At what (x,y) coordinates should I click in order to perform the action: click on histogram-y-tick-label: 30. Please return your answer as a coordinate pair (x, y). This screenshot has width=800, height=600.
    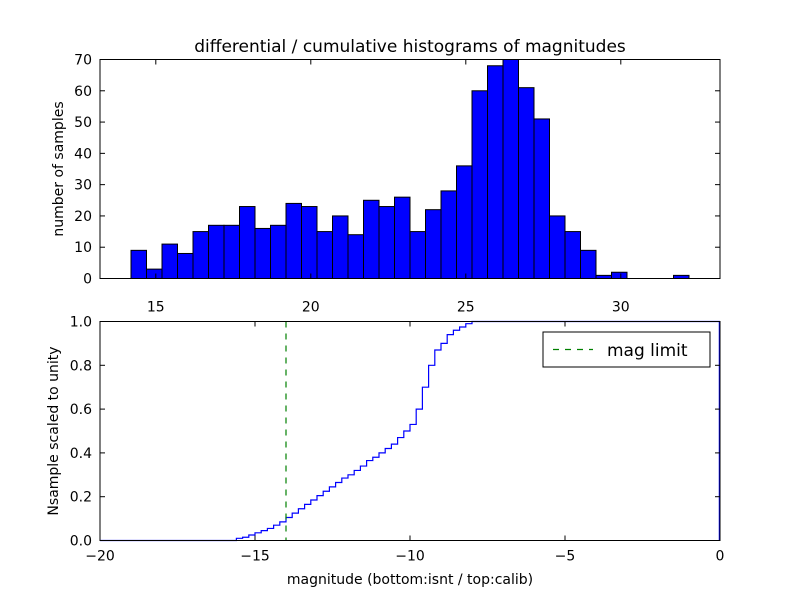
    Looking at the image, I should click on (83, 186).